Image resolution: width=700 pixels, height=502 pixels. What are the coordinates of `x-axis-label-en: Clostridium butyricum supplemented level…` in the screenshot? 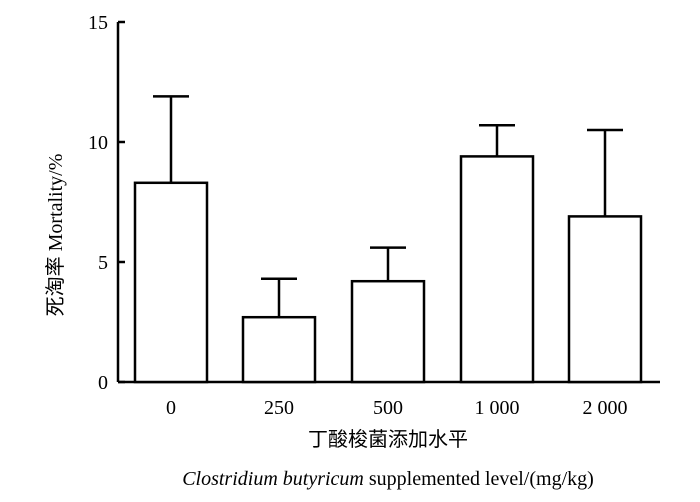 It's located at (388, 479).